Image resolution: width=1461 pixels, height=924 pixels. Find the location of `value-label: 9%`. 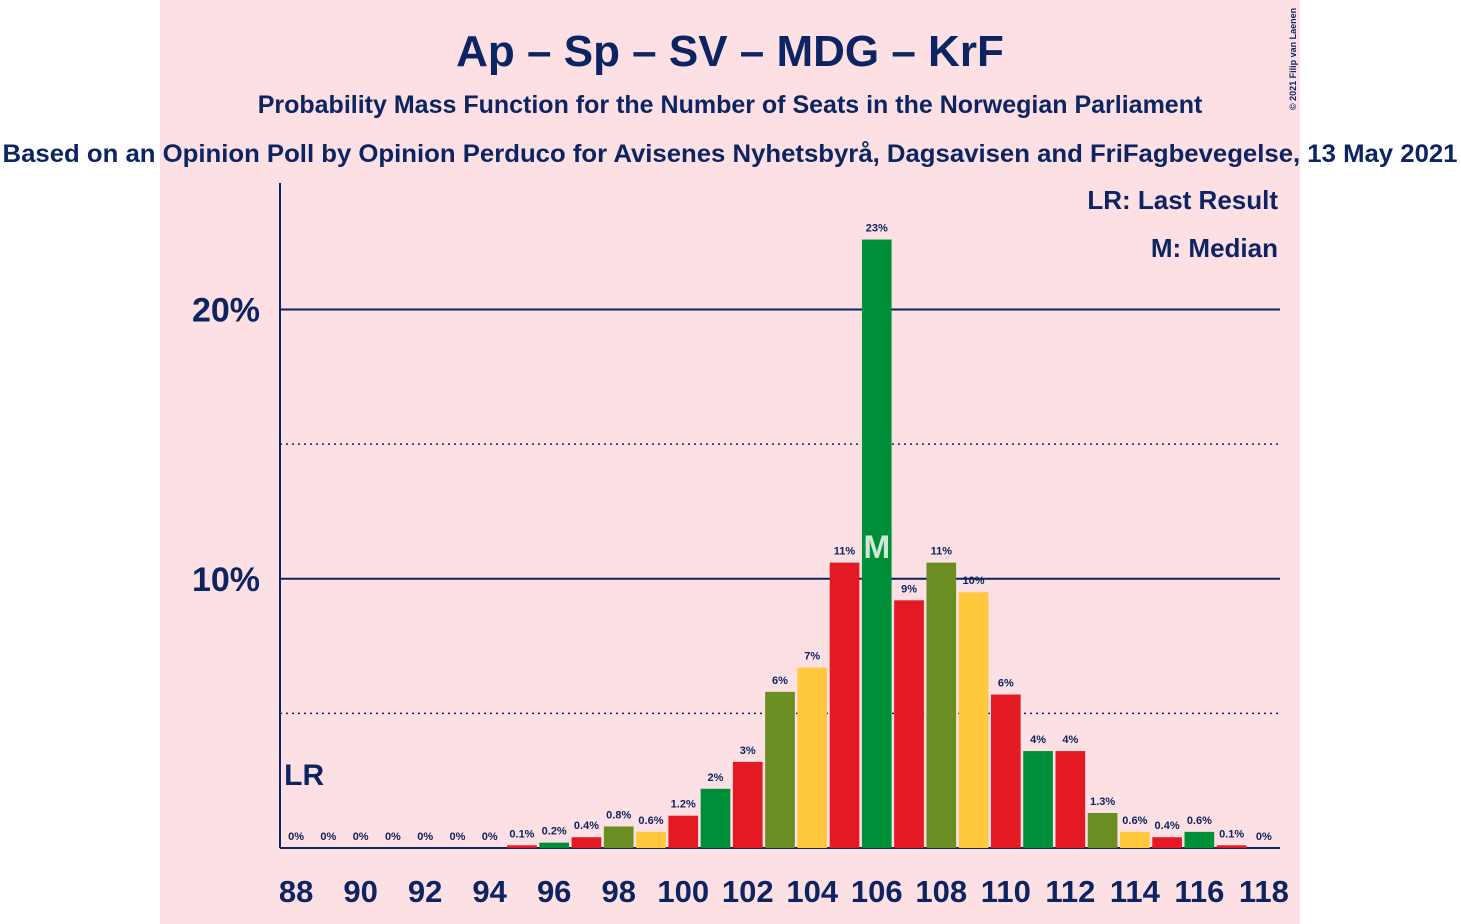

value-label: 9% is located at coordinates (909, 589).